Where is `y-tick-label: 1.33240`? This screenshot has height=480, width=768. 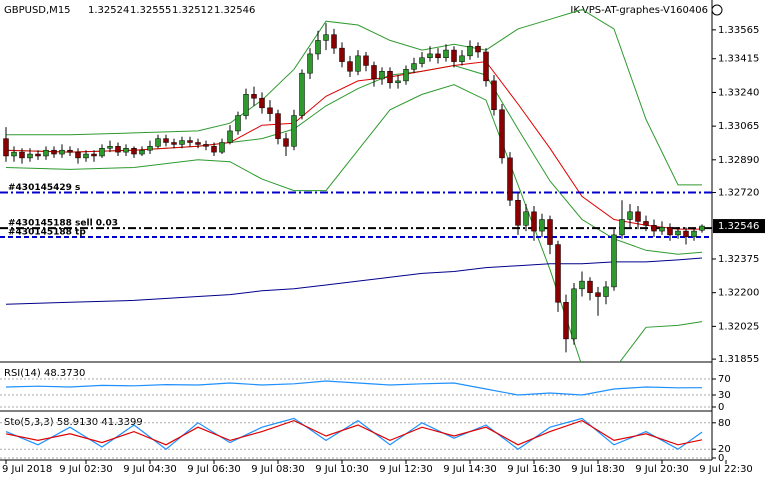
y-tick-label: 1.33240 is located at coordinates (738, 92).